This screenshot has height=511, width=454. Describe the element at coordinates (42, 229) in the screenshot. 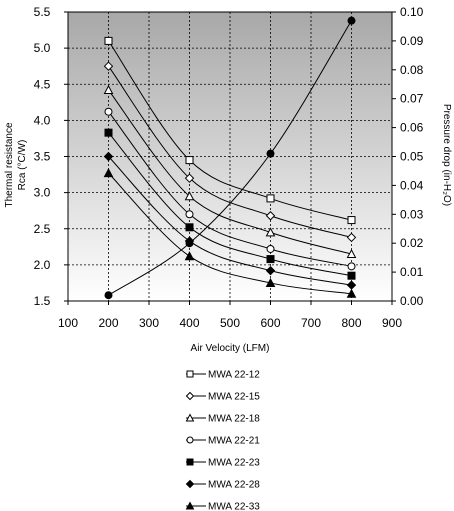

I see `y-left-tick-label: 2.5` at that location.